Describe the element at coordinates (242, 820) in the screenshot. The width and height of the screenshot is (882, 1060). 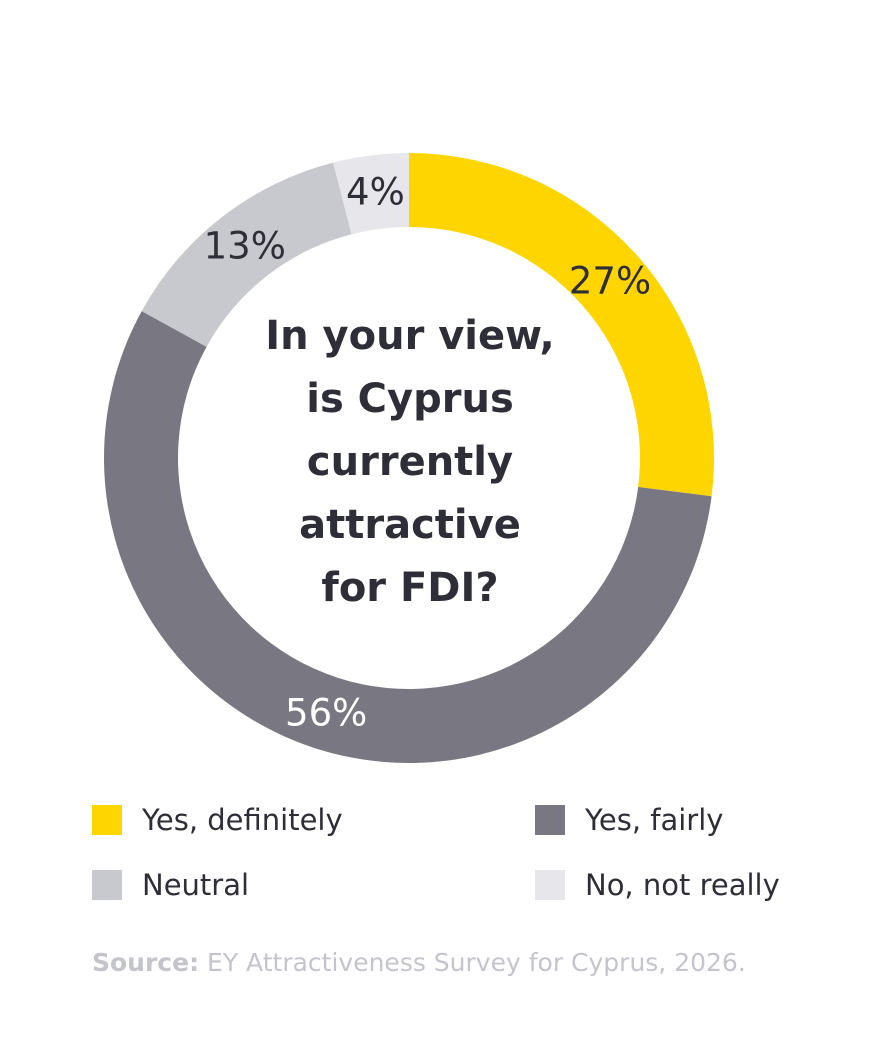
I see `legend-label-yes-definitely: Yes, definitely` at that location.